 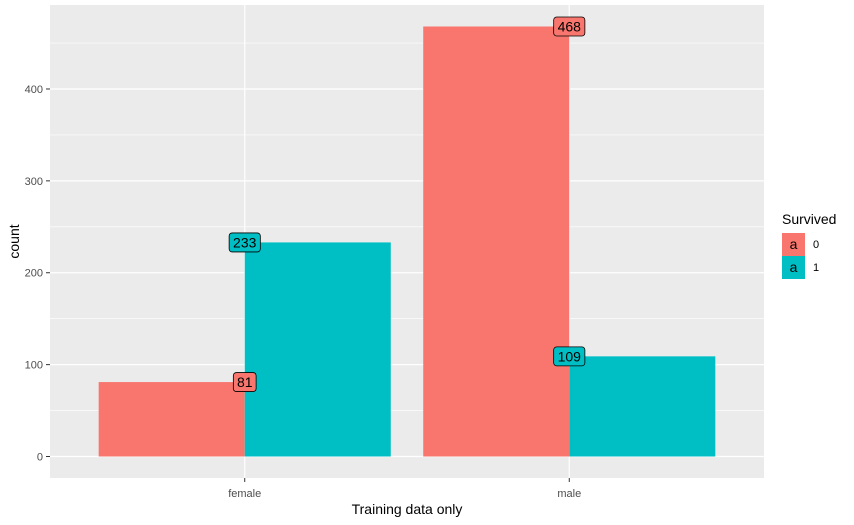 I want to click on x-tick-label: male, so click(x=569, y=494).